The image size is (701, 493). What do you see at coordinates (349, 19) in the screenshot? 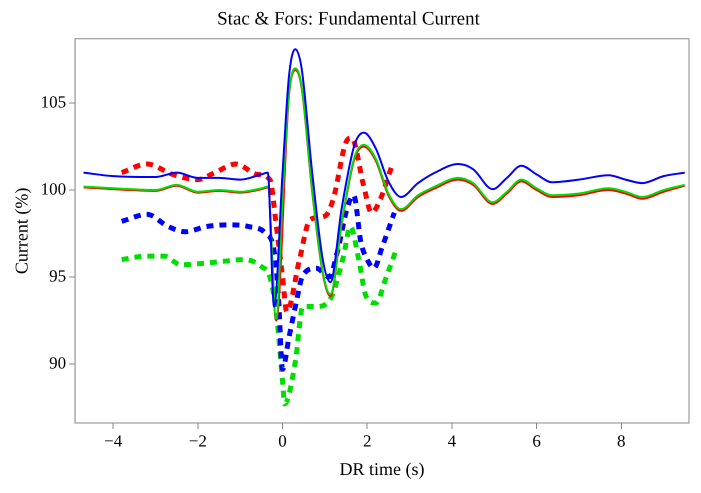
I see `chart-title: Stac & Fors: Fundamental Current` at bounding box center [349, 19].